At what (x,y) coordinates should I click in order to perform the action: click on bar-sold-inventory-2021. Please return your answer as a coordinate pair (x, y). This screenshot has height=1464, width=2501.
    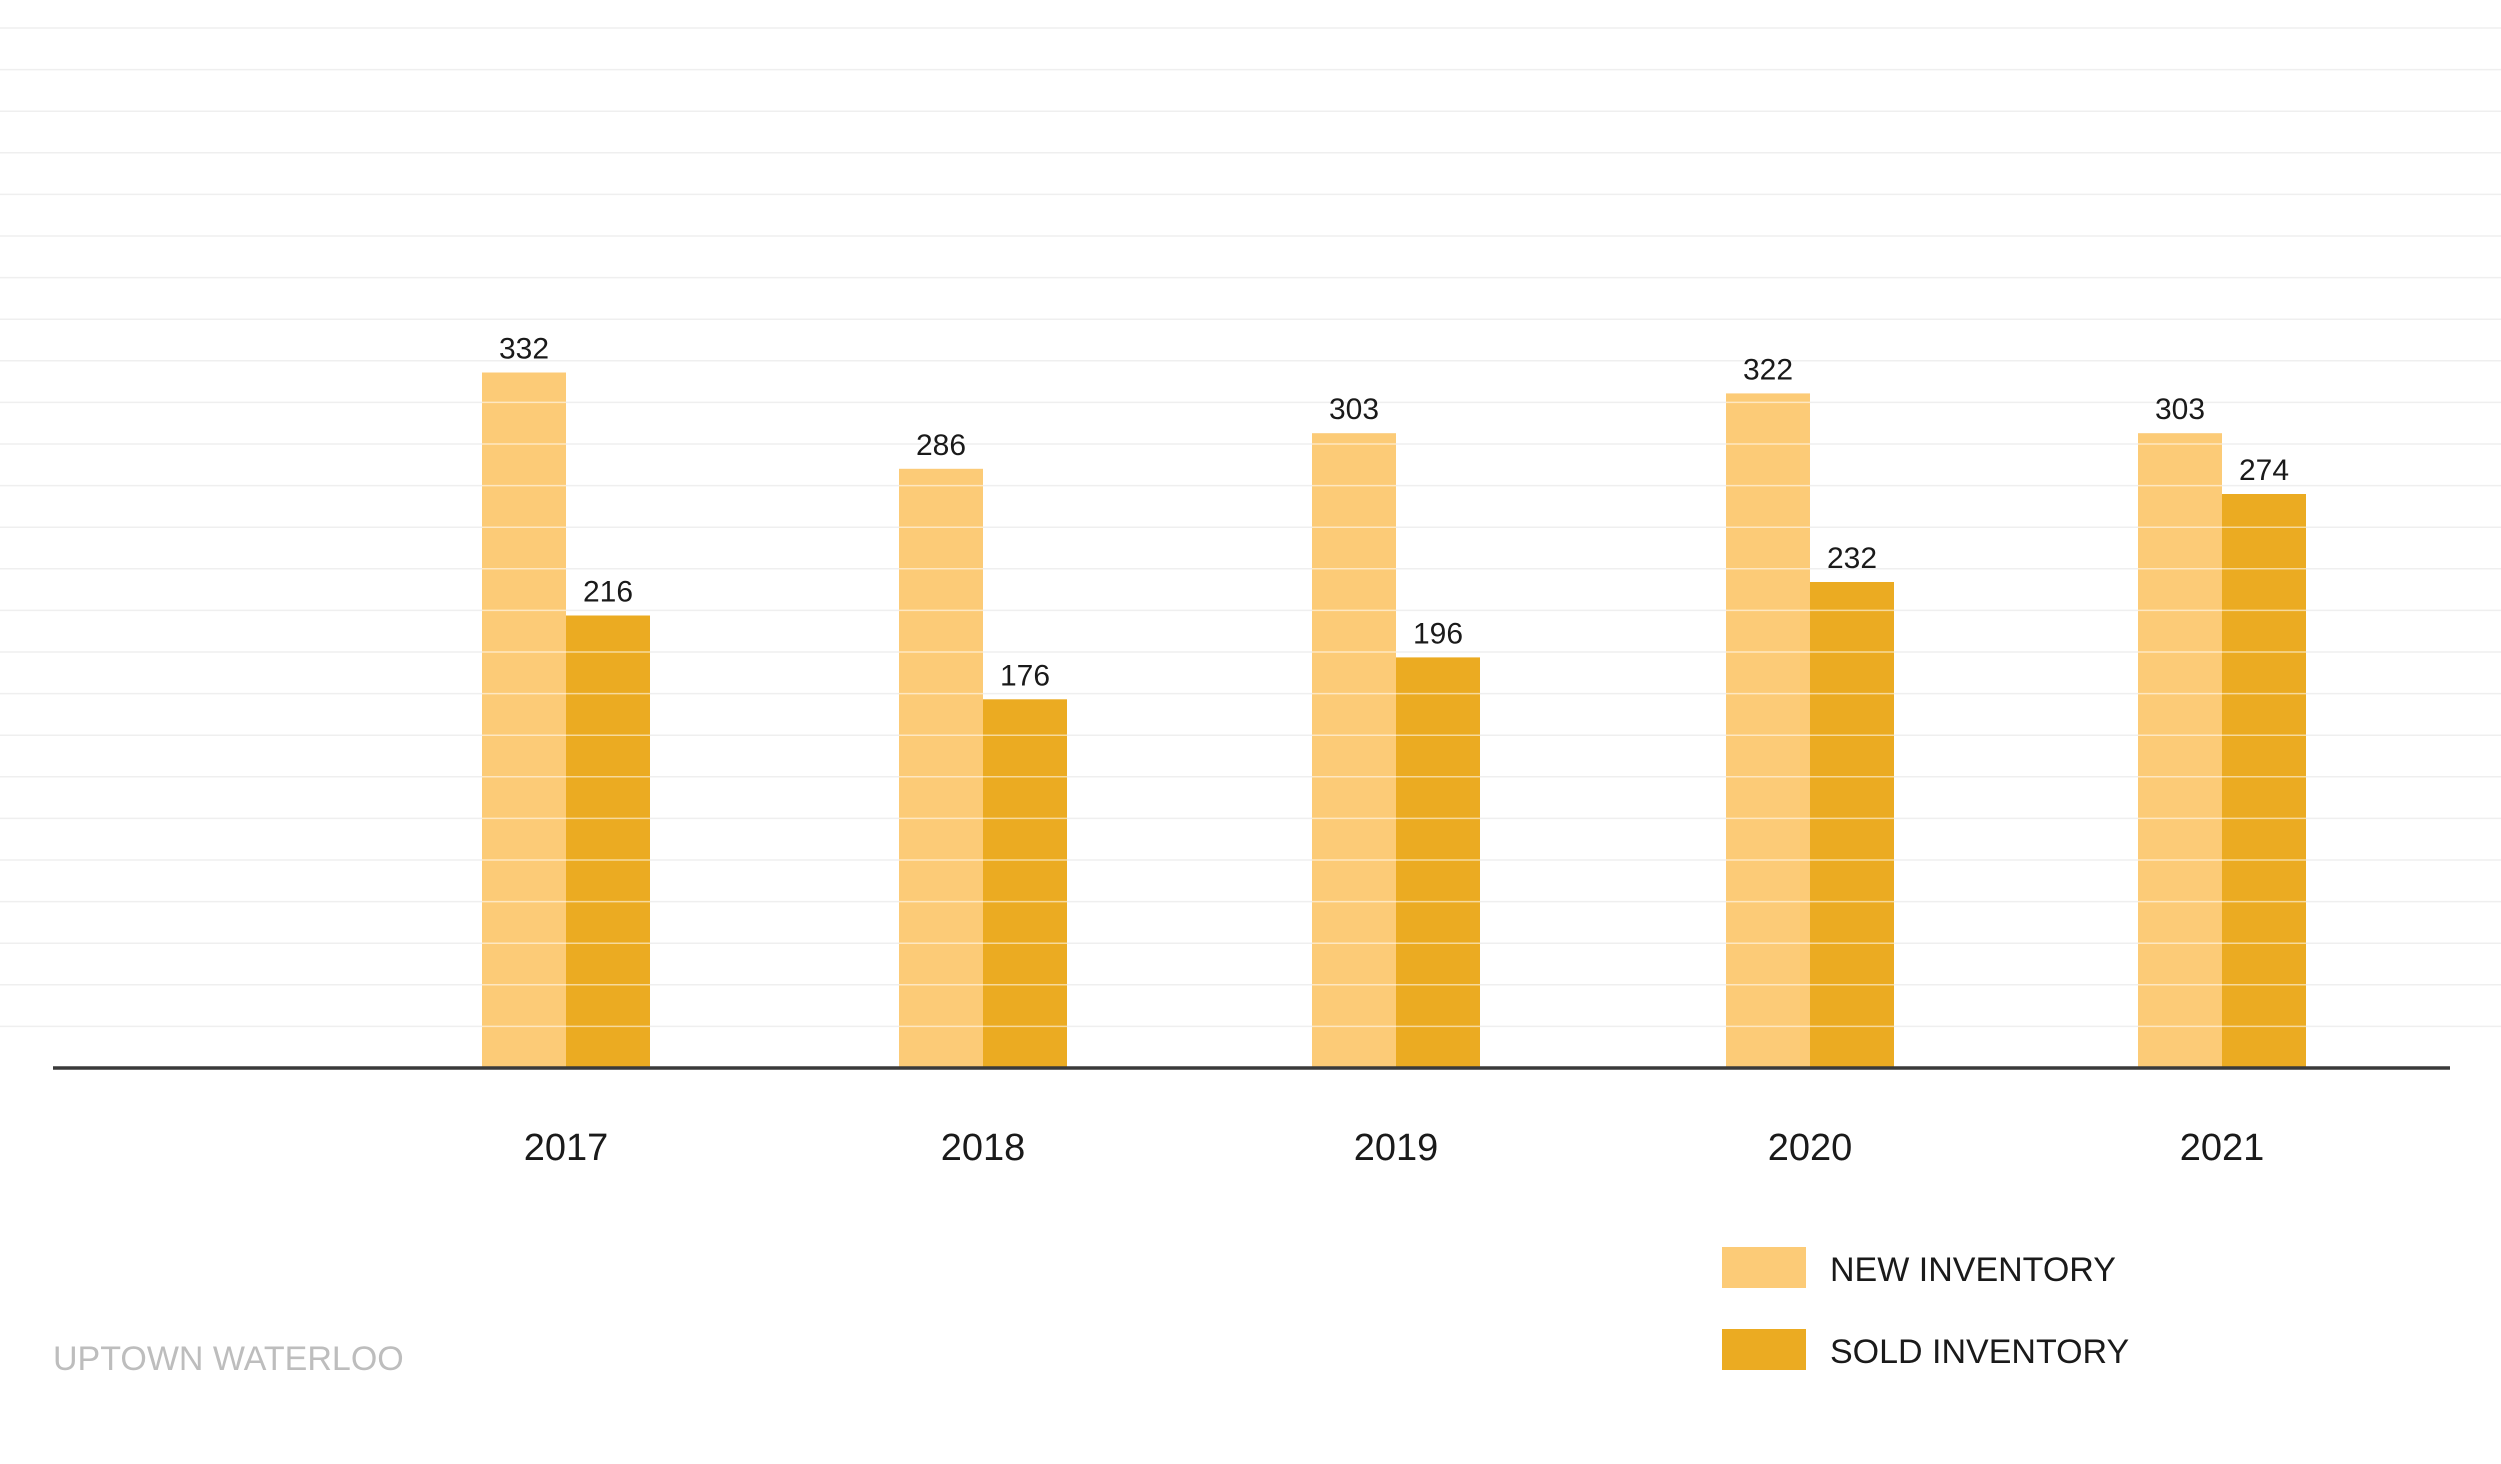
    Looking at the image, I should click on (2264, 781).